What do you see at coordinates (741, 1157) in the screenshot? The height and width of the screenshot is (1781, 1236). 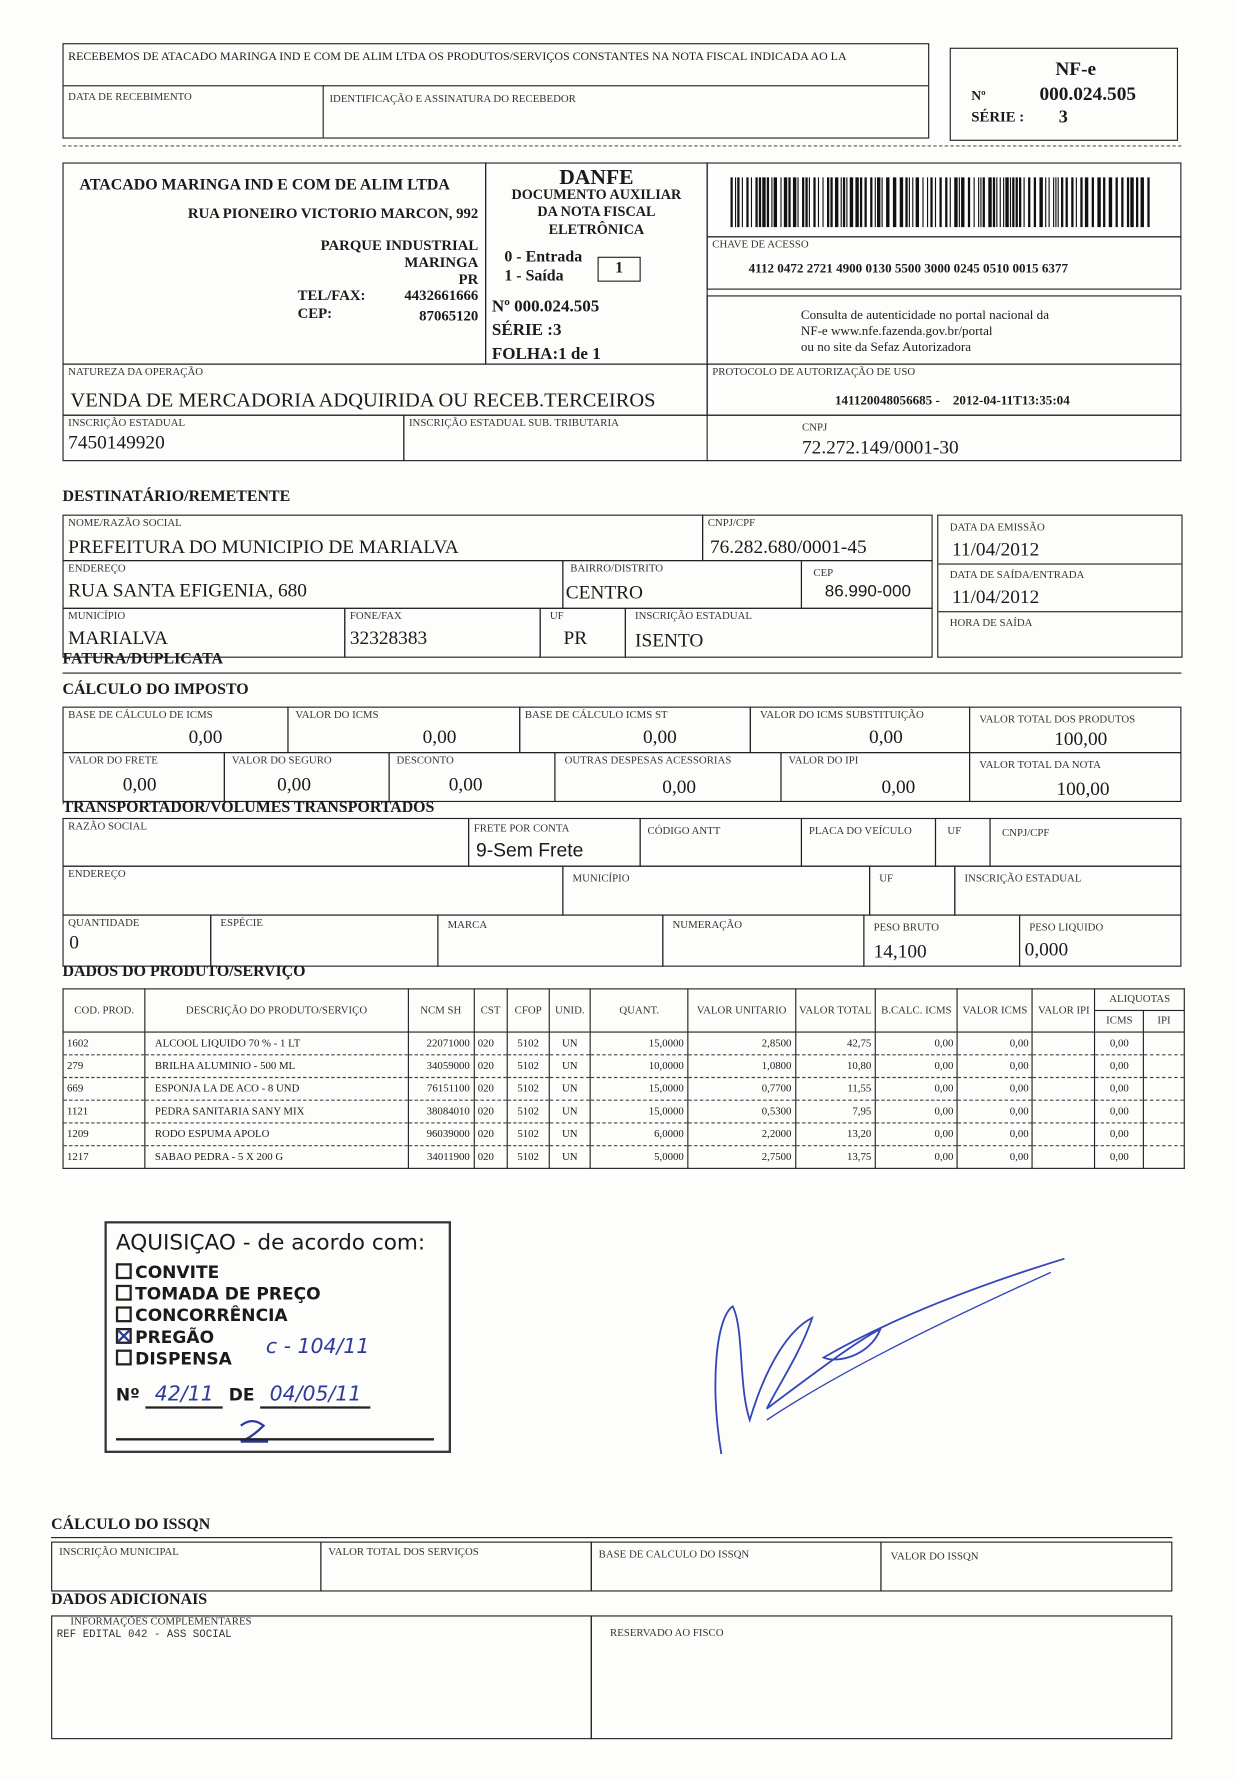 I see `cell-unit-price: 2,7500` at bounding box center [741, 1157].